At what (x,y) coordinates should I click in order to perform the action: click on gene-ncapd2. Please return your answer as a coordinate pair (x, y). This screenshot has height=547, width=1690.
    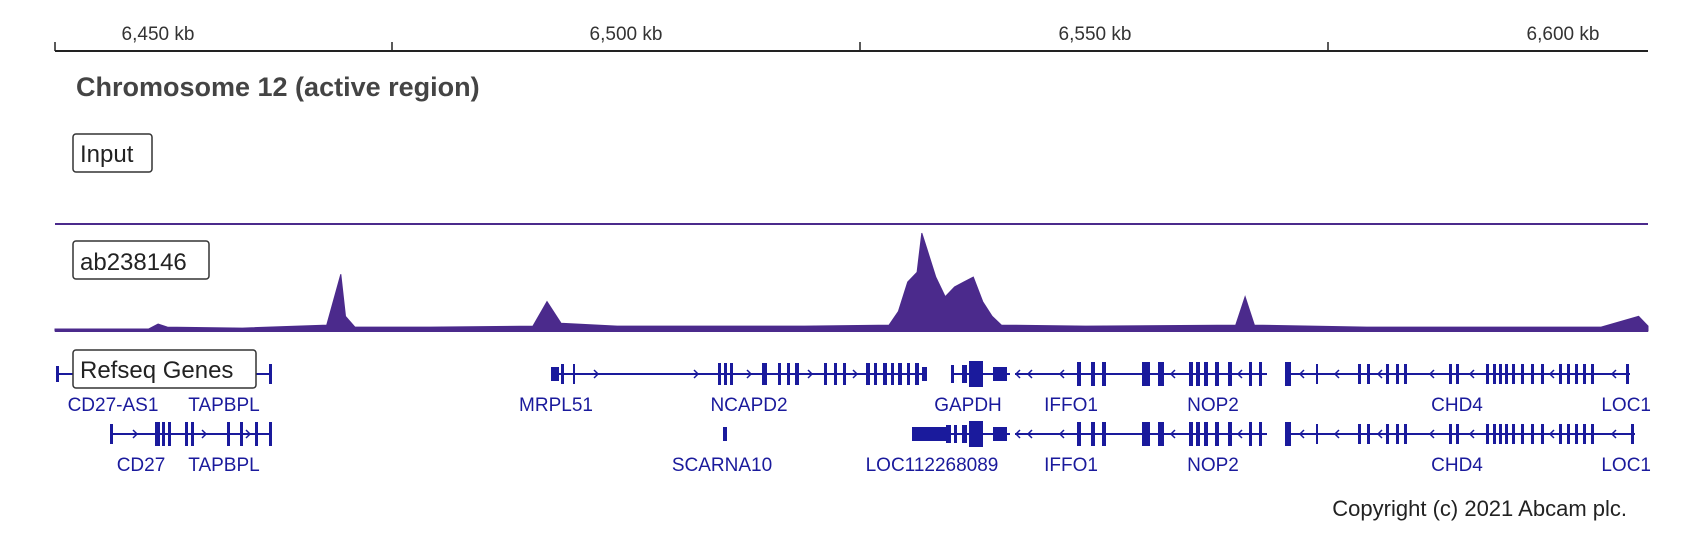
    Looking at the image, I should click on (797, 374).